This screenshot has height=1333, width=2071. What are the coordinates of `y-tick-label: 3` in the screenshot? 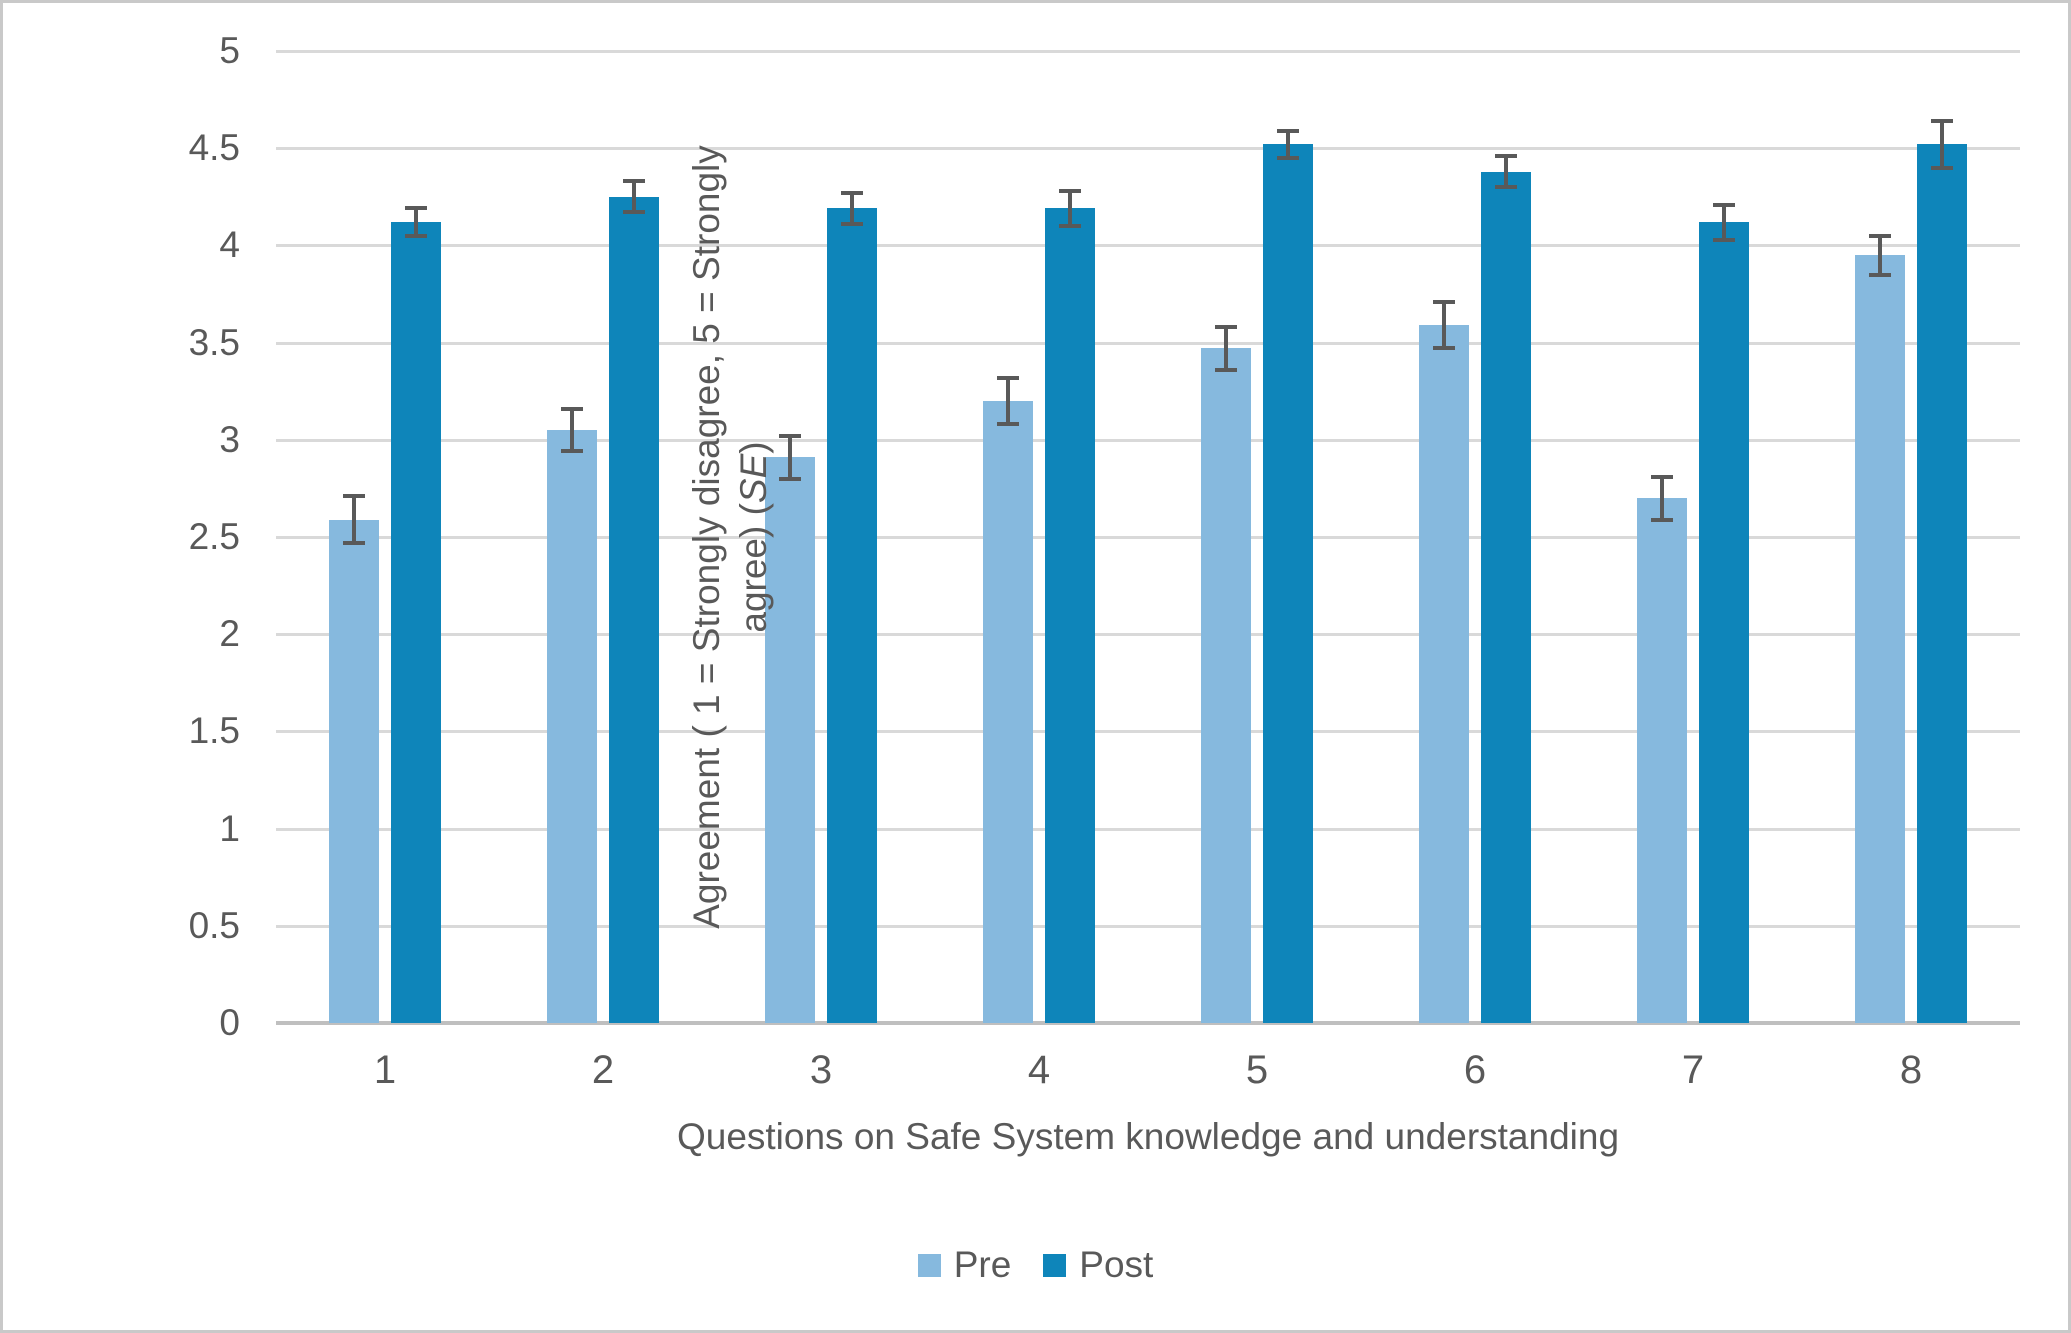 It's located at (229, 439).